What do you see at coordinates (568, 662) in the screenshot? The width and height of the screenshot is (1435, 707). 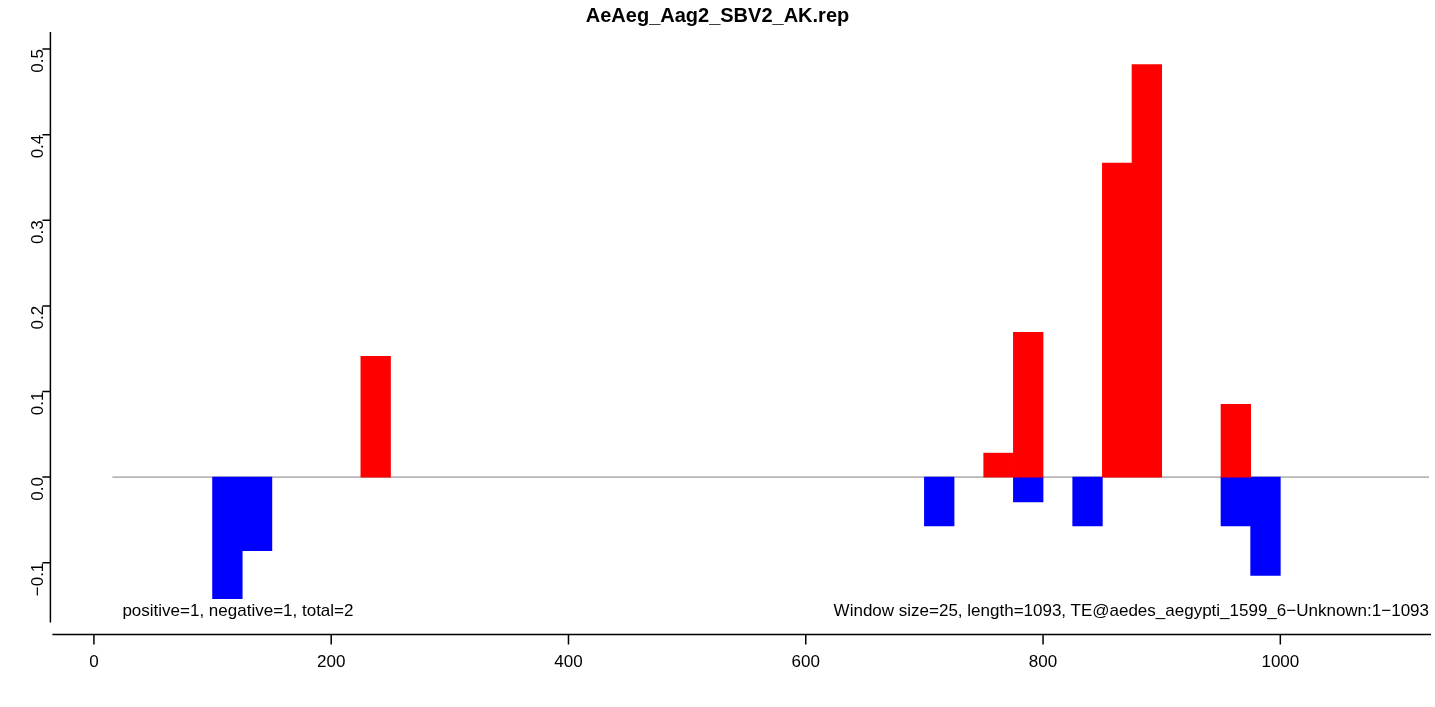 I see `x-tick-label: 400` at bounding box center [568, 662].